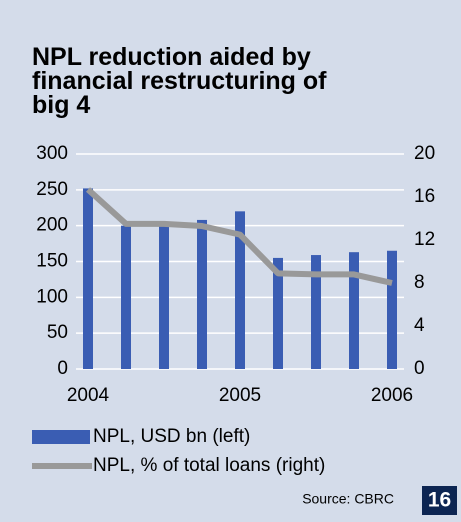  What do you see at coordinates (348, 499) in the screenshot?
I see `source: Source: CBRC` at bounding box center [348, 499].